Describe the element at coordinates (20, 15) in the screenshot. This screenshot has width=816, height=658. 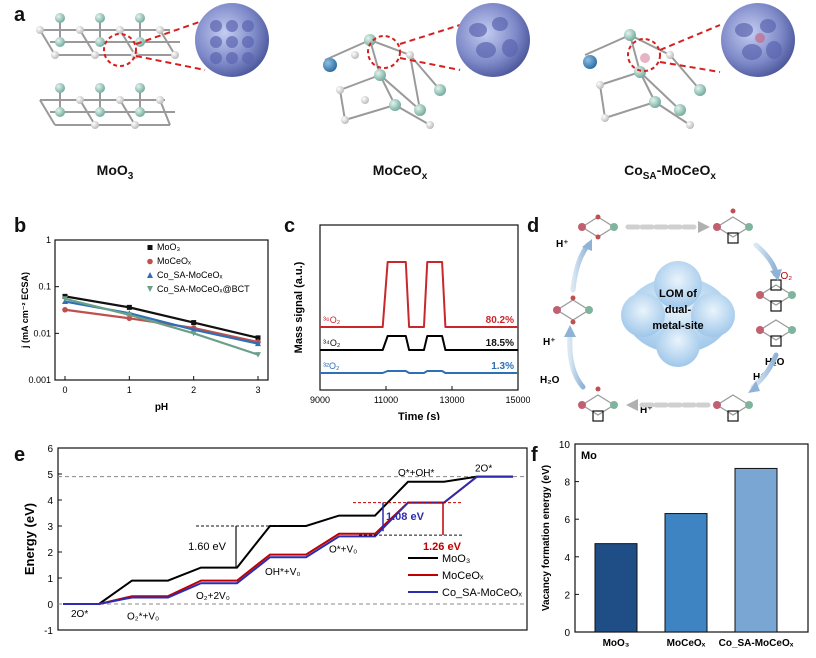
I see `panel-letter-a: a` at that location.